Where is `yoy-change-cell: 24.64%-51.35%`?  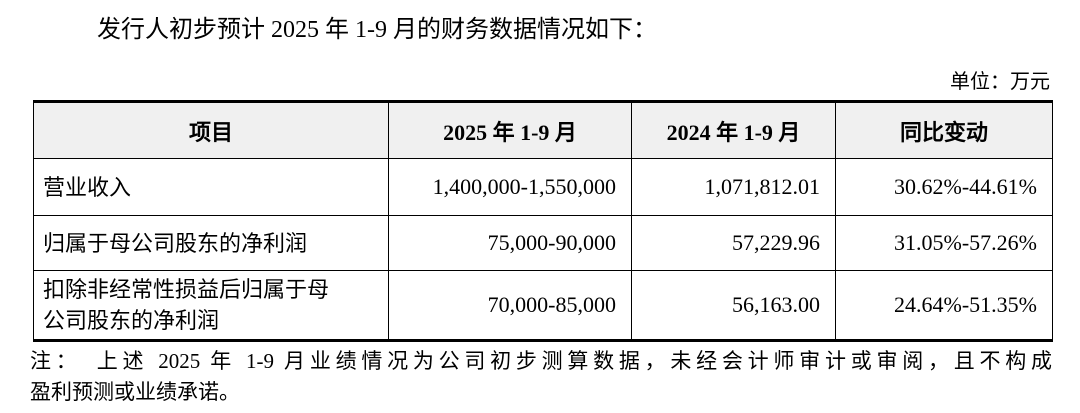 yoy-change-cell: 24.64%-51.35% is located at coordinates (944, 305).